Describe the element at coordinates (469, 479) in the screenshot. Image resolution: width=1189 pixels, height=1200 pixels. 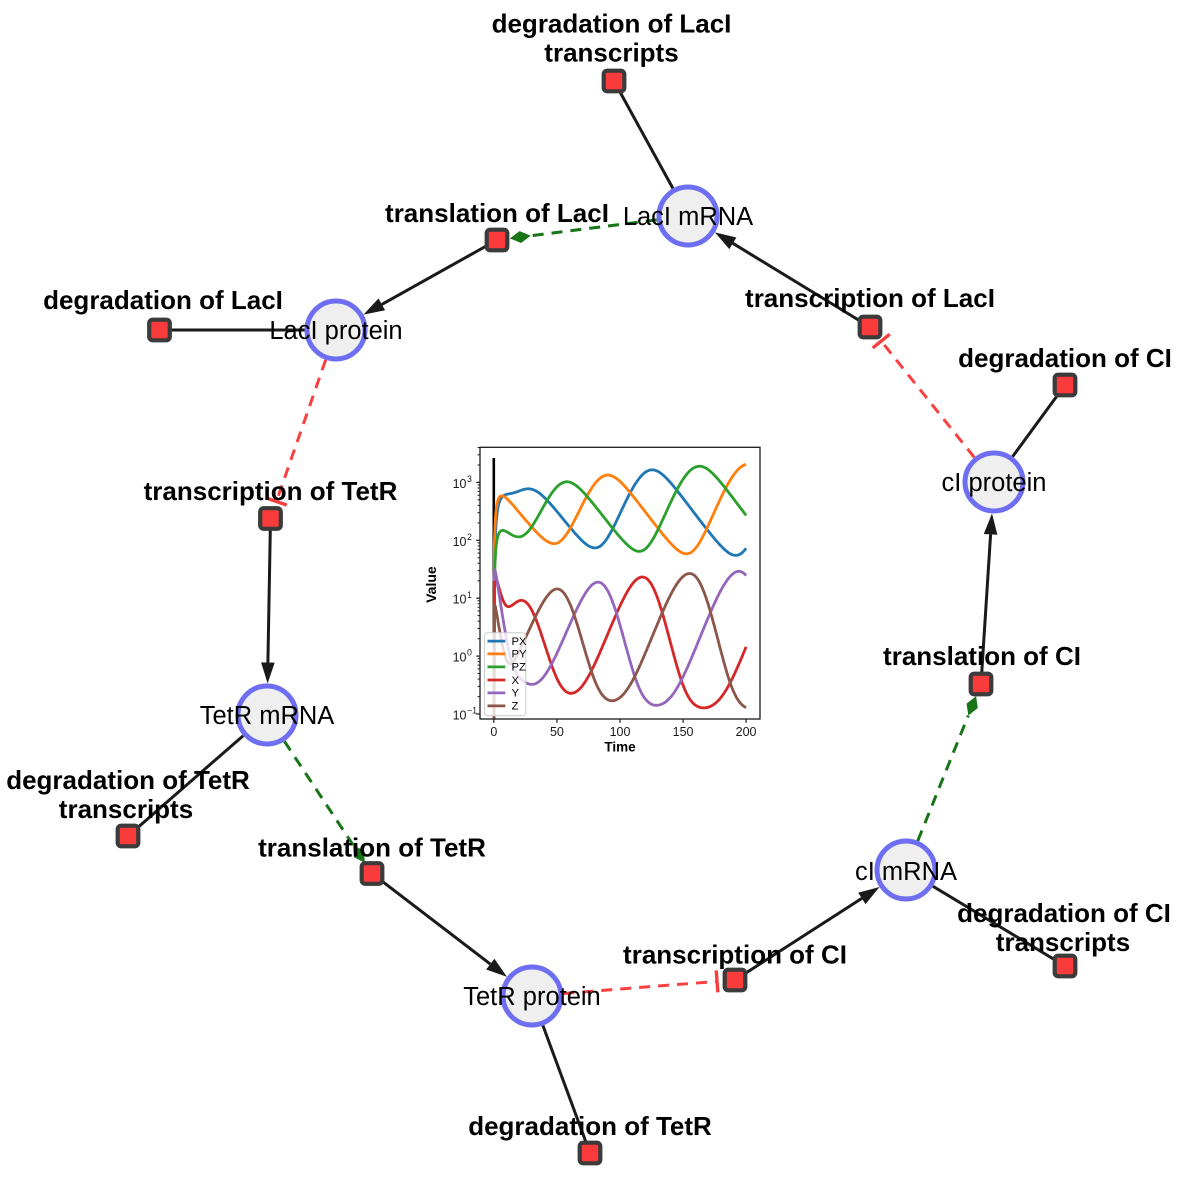
I see `svg-text: 3` at that location.